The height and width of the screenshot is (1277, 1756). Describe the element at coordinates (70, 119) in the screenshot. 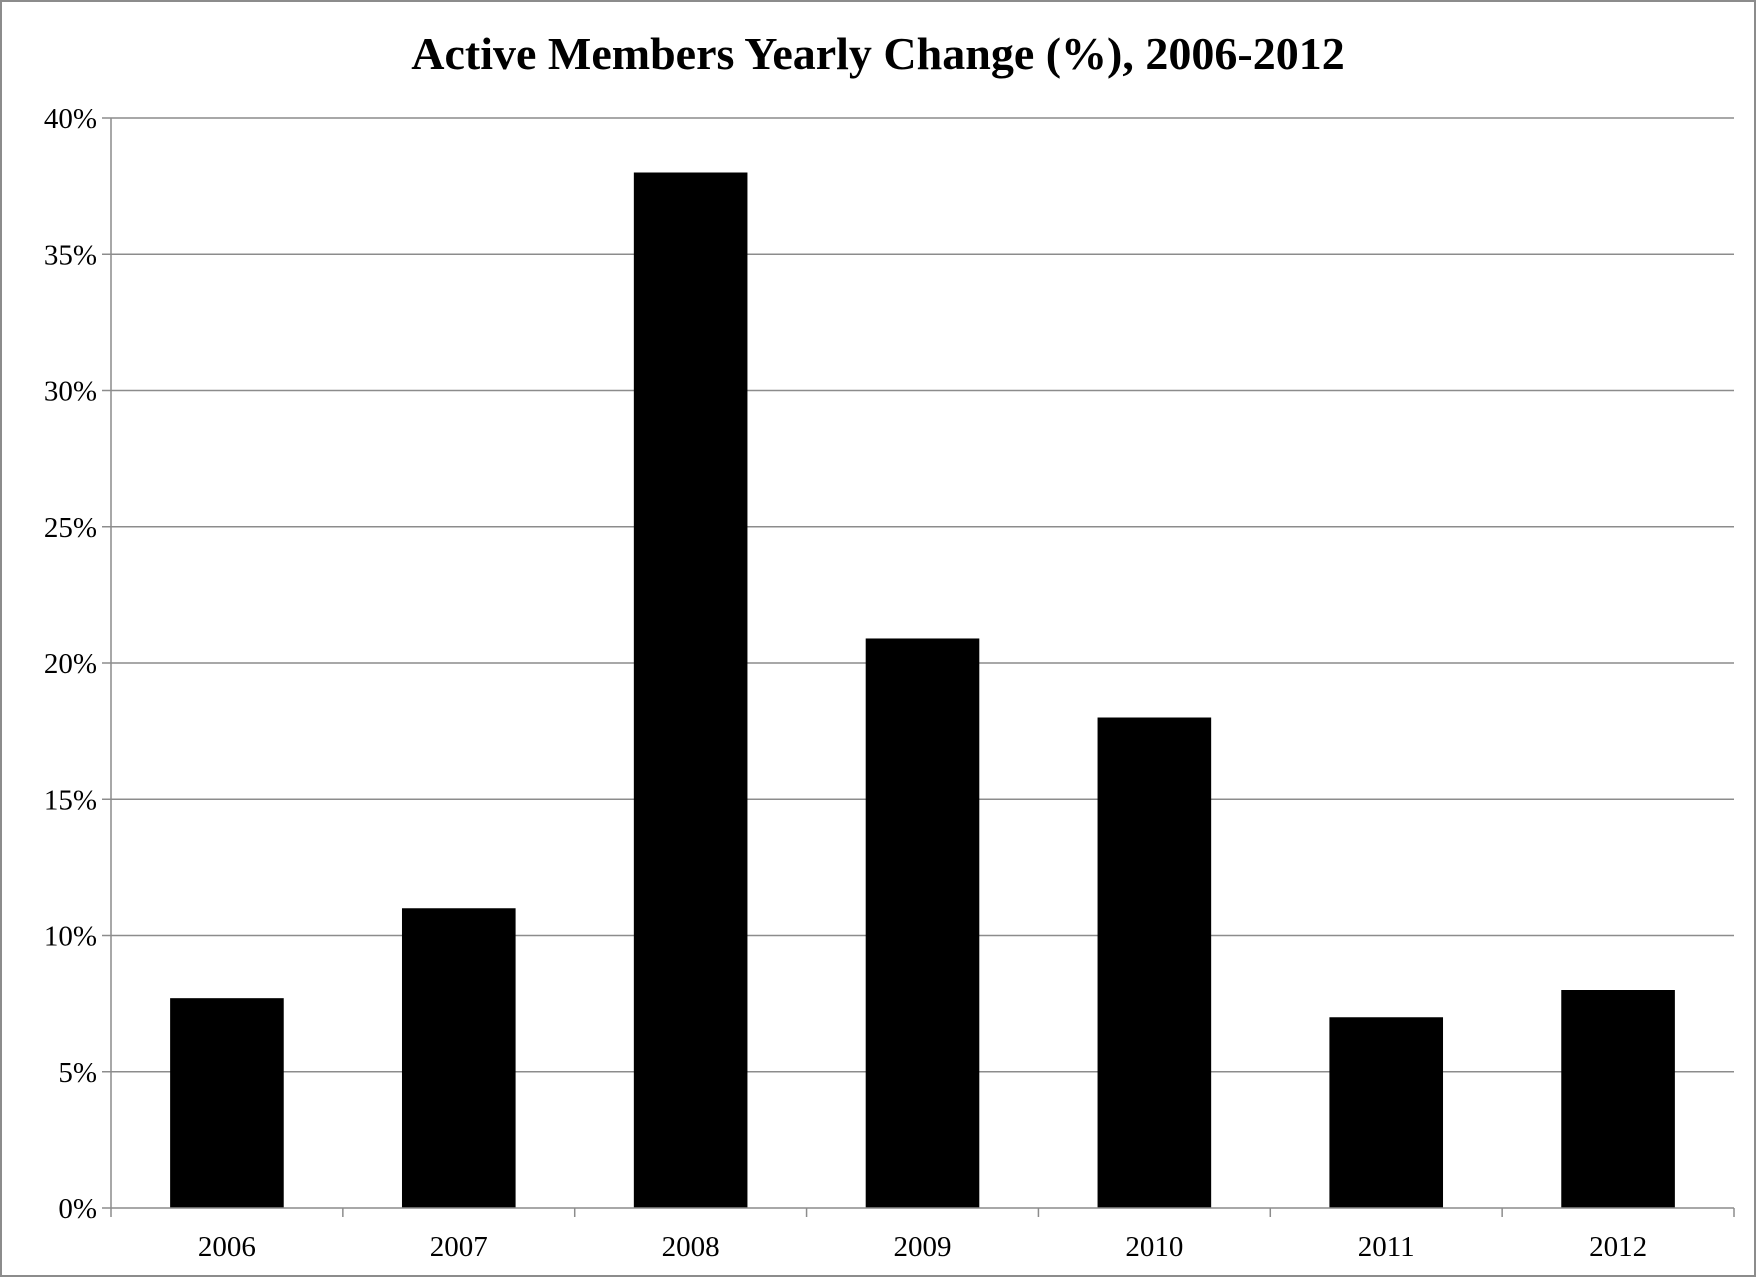

I see `y-tick-label: 40%` at that location.